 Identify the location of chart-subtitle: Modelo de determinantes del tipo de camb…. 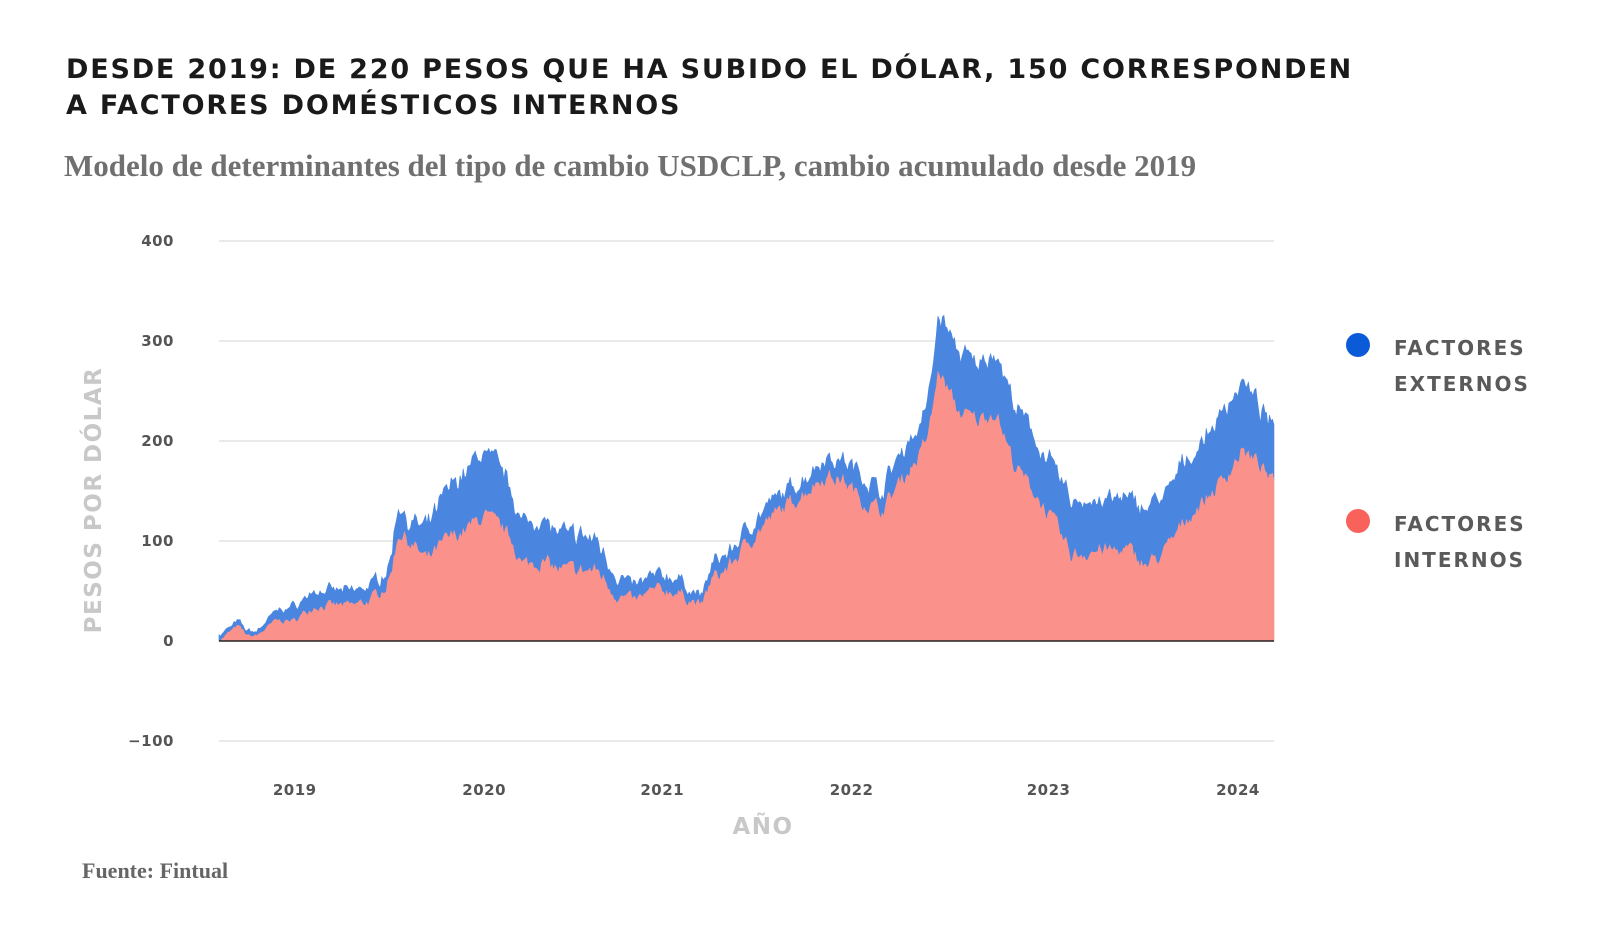
(630, 165).